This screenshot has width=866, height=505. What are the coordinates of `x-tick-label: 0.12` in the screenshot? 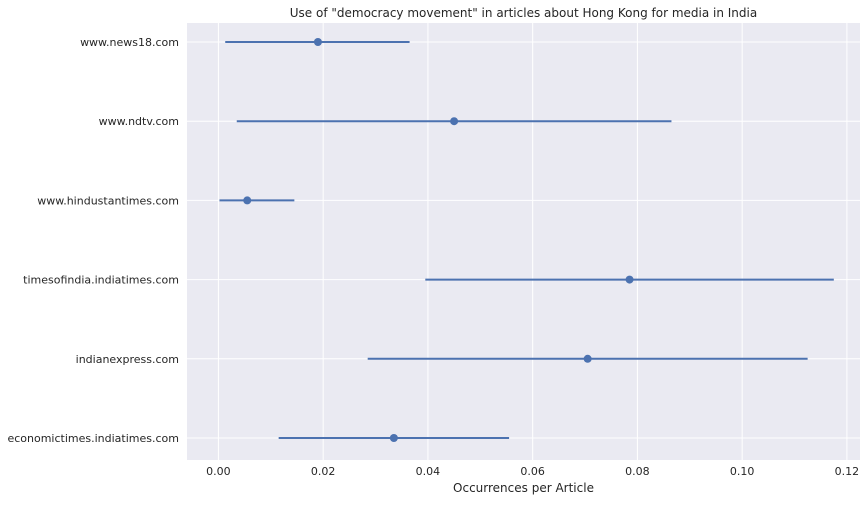 It's located at (847, 471).